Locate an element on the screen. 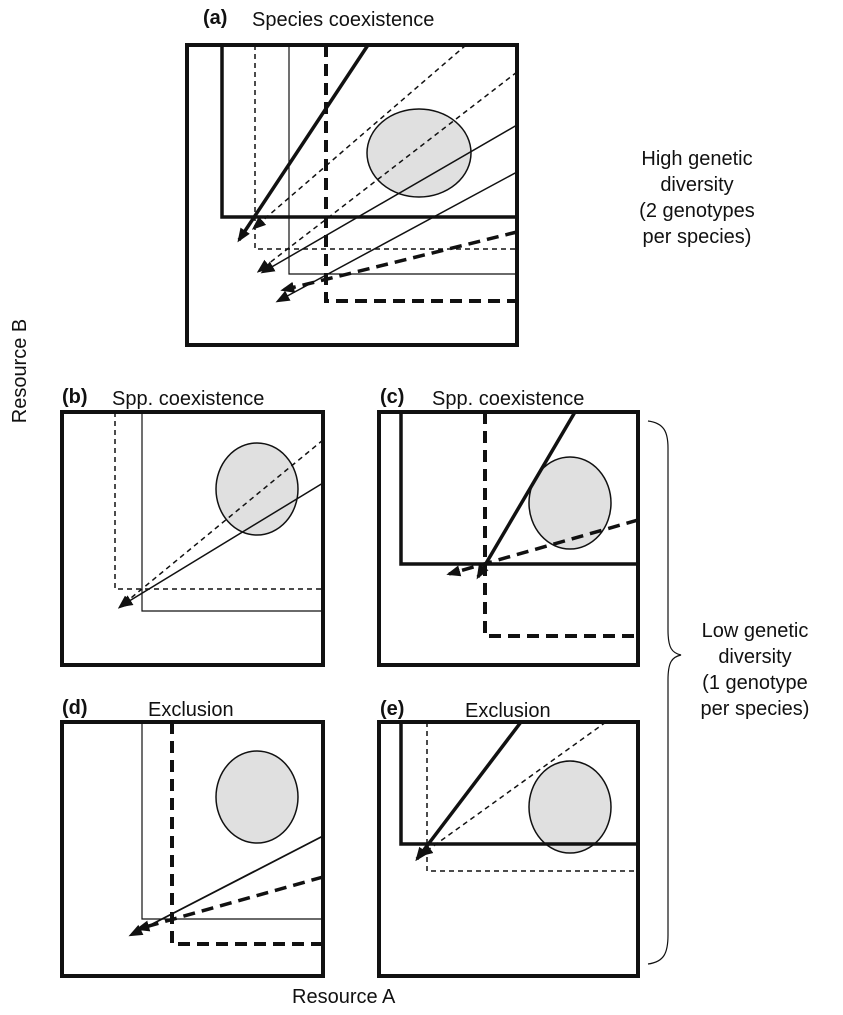  panel-a-frame is located at coordinates (352, 195).